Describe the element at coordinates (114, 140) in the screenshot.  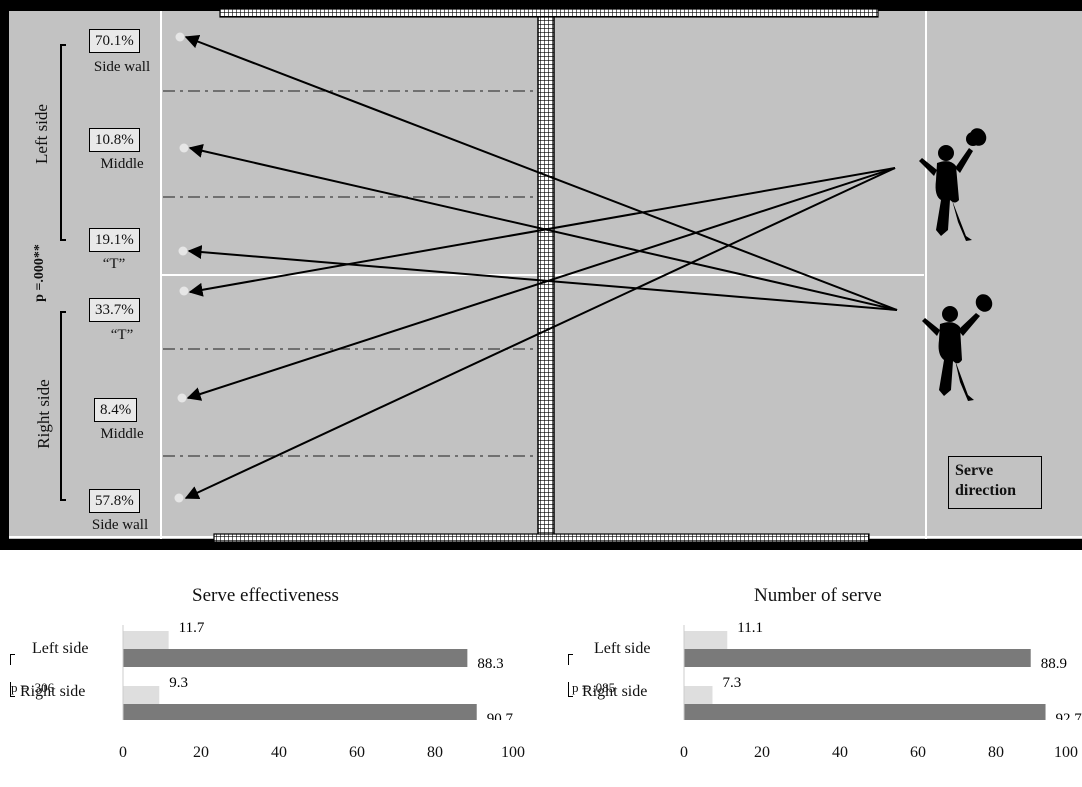
I see `zone-pct-left-middle: 10.8%` at that location.